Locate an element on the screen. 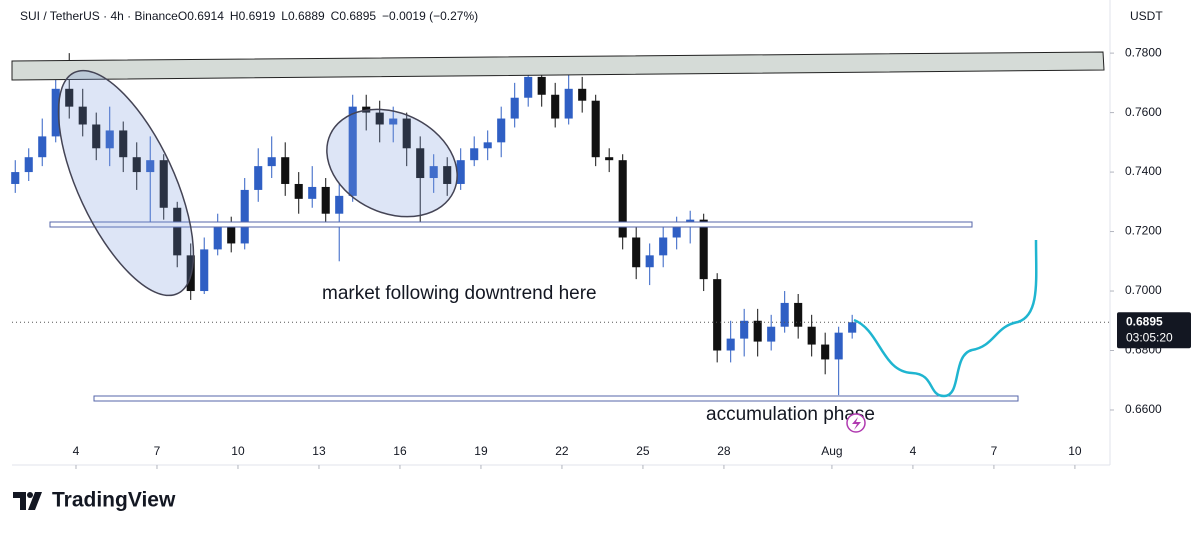 The height and width of the screenshot is (534, 1200). ohlc-value: 0.6919 is located at coordinates (257, 16).